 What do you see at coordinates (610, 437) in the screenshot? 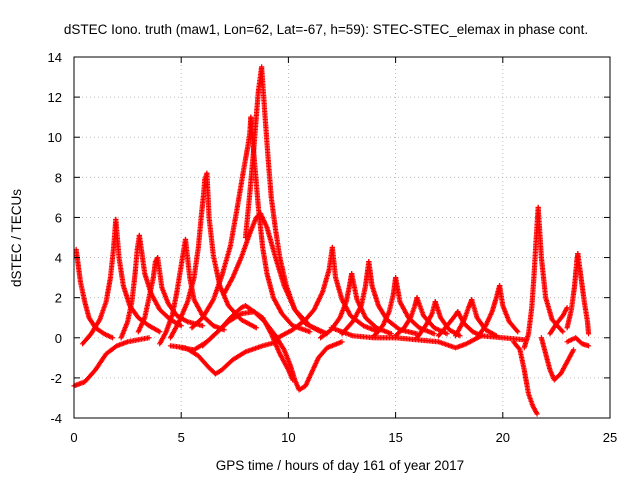
I see `x-tick-label: 25` at bounding box center [610, 437].